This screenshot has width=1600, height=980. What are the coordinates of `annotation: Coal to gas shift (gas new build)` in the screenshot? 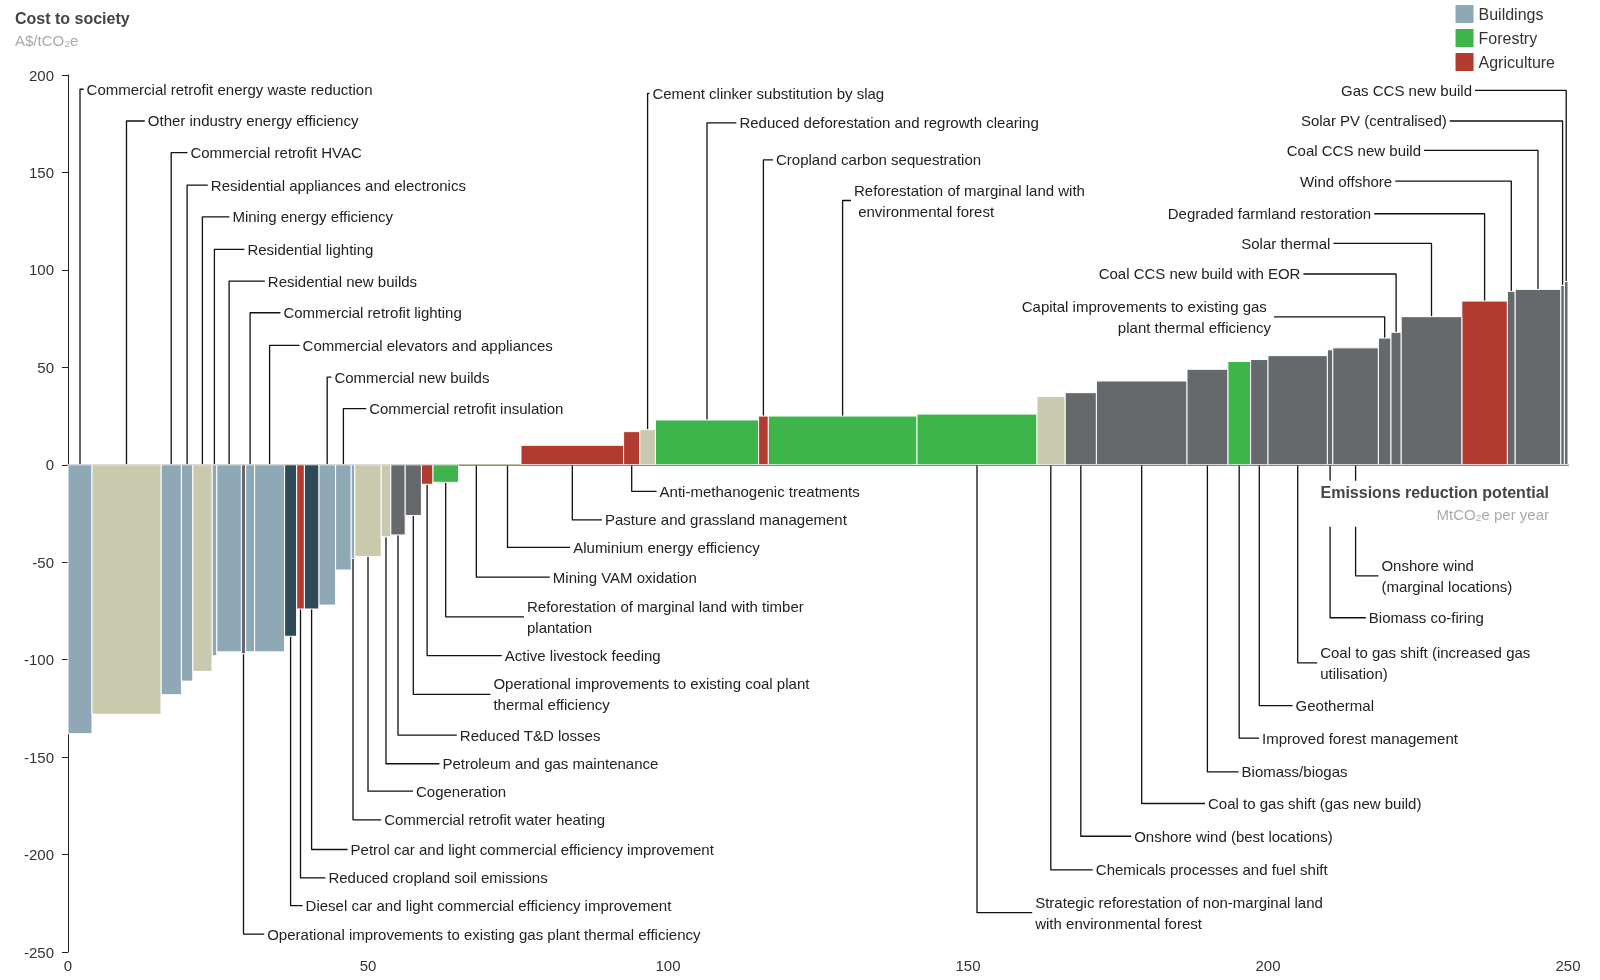 It's located at (1315, 803).